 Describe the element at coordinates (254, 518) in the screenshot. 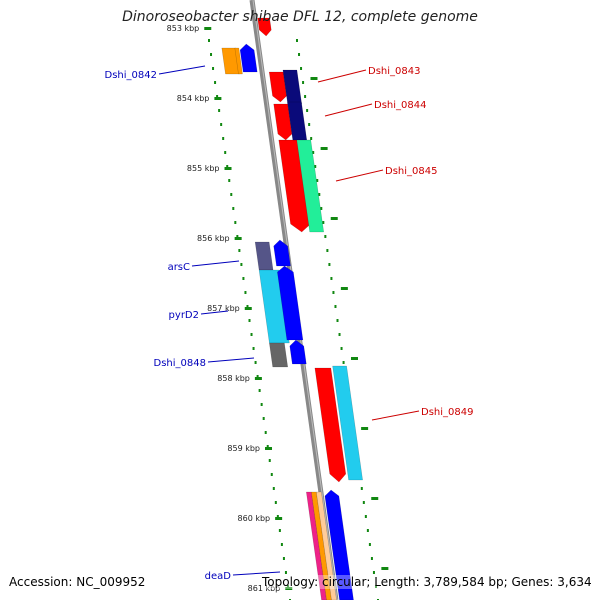

I see `scale-label: 860 kbp` at that location.